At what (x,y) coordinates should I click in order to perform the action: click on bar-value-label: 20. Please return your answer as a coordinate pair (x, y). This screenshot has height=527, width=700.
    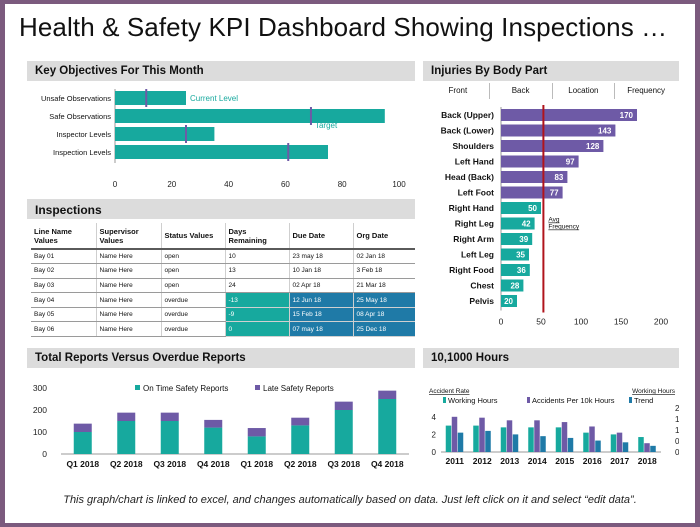
    Looking at the image, I should click on (508, 301).